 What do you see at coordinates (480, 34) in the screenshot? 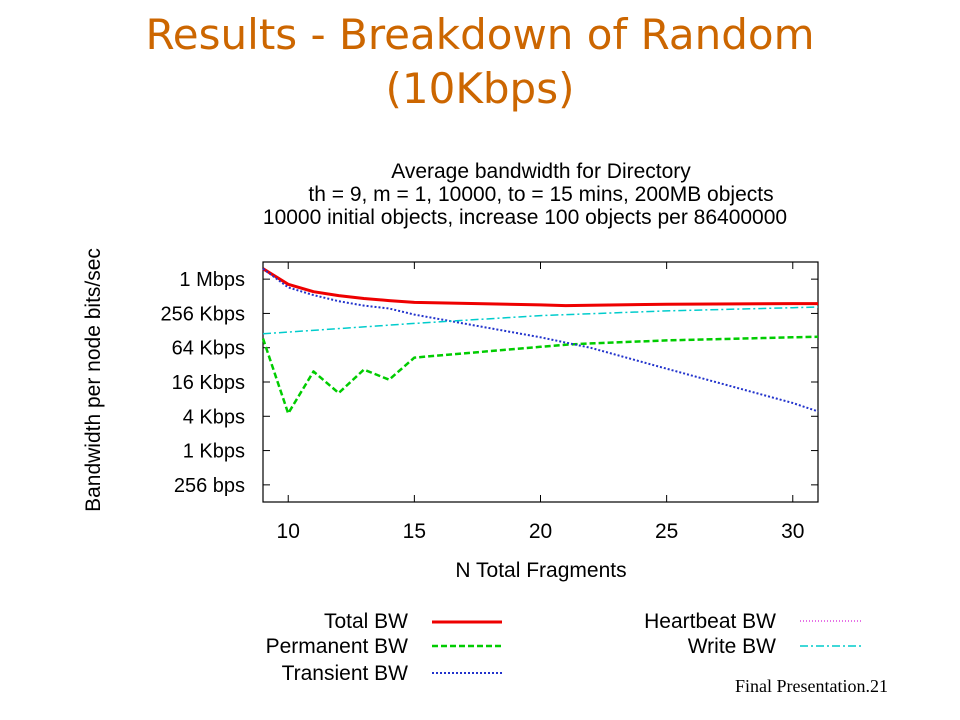
I see `slide-title-line1: Results - Breakdown of Random` at bounding box center [480, 34].